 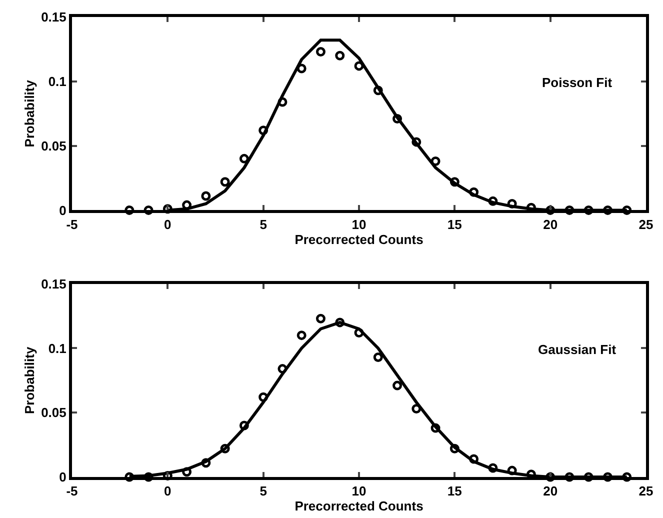 What do you see at coordinates (577, 349) in the screenshot?
I see `annotation: Gaussian Fit` at bounding box center [577, 349].